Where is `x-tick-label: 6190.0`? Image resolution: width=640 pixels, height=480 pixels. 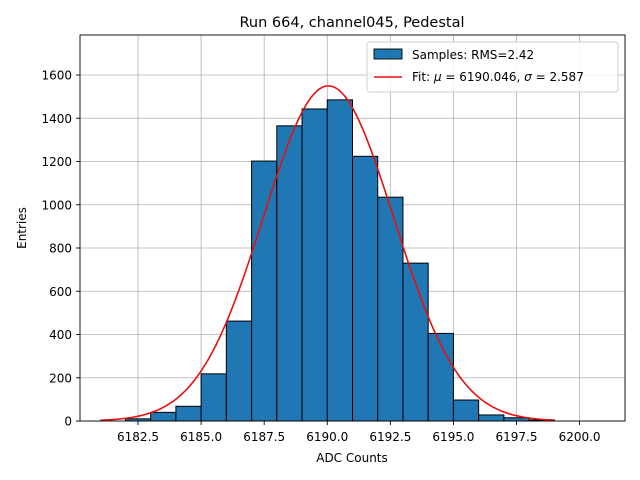
x-tick-label: 6190.0 is located at coordinates (327, 437).